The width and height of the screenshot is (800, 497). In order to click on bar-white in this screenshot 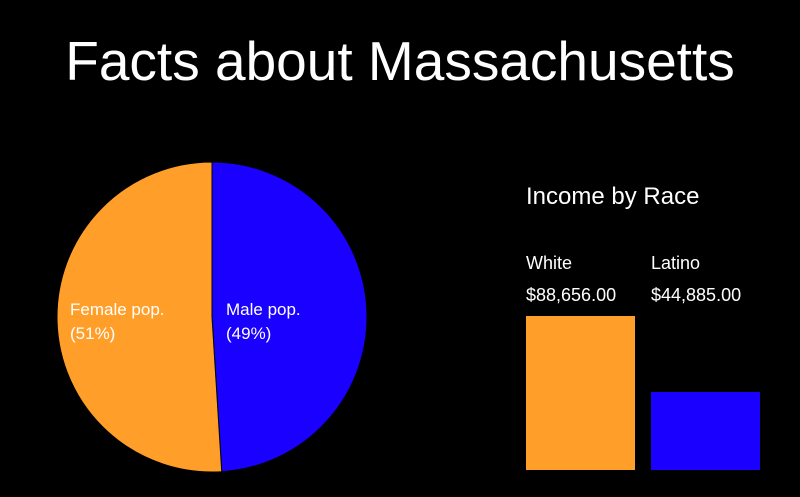, I will do `click(580, 393)`.